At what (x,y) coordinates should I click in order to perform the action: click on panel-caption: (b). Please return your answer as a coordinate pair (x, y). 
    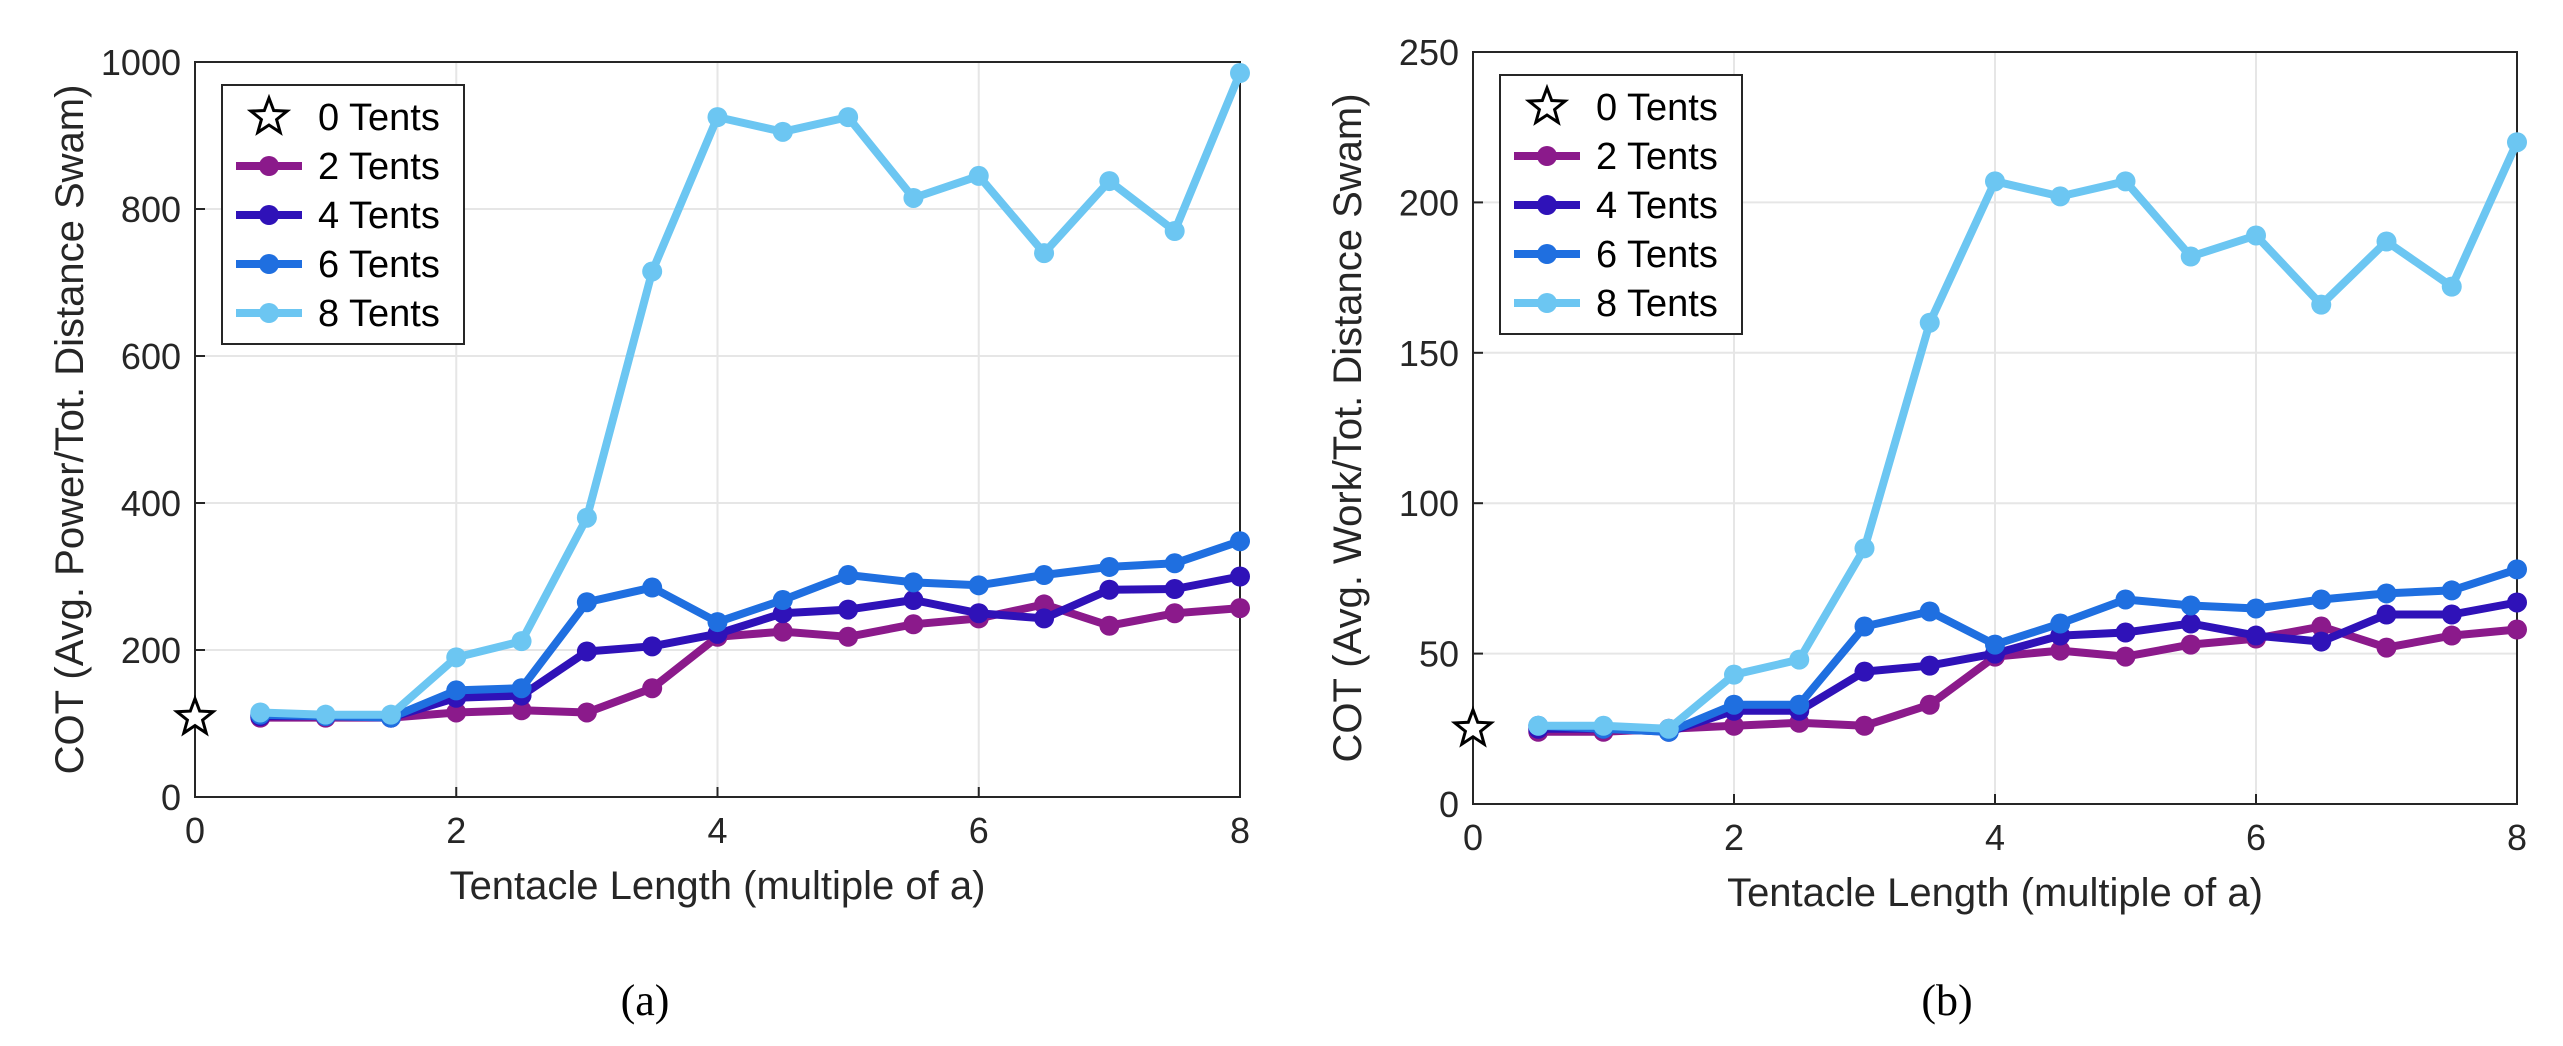
    Looking at the image, I should click on (1946, 1000).